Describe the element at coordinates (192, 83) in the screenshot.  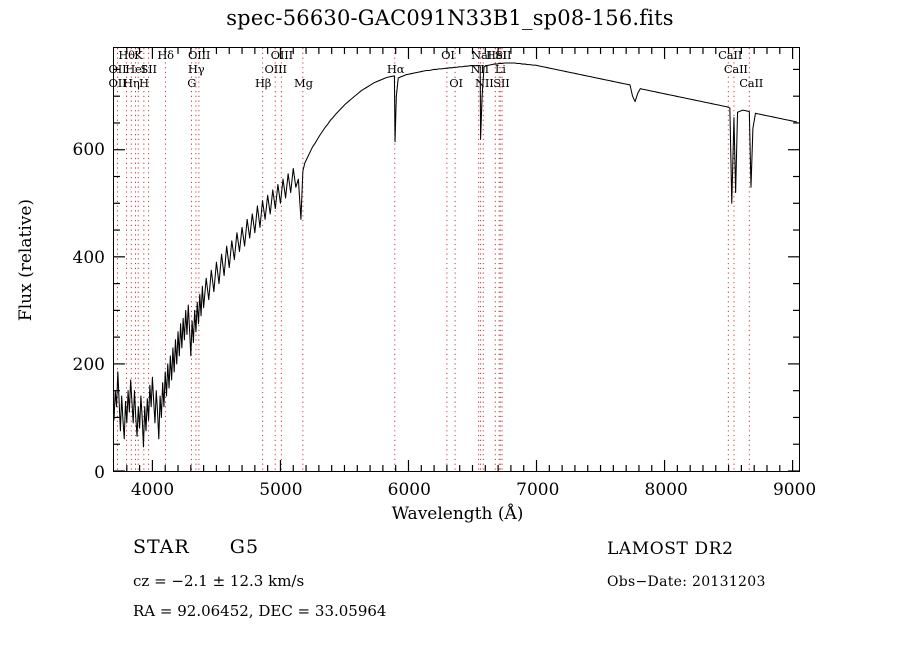
I see `spectral-line-label: G` at that location.